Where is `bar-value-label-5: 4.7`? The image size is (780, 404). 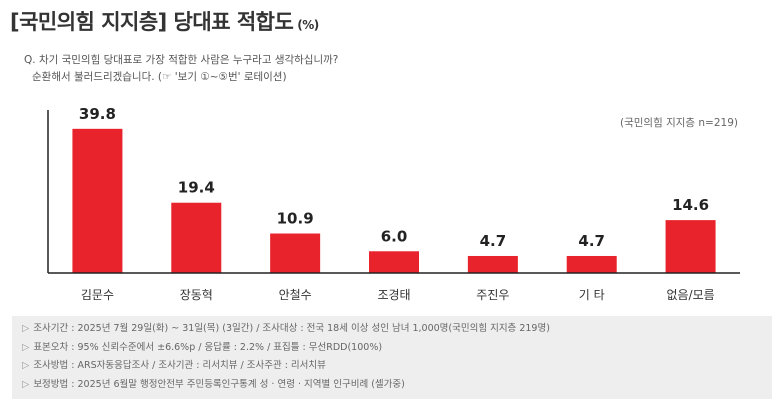 bar-value-label-5: 4.7 is located at coordinates (591, 241).